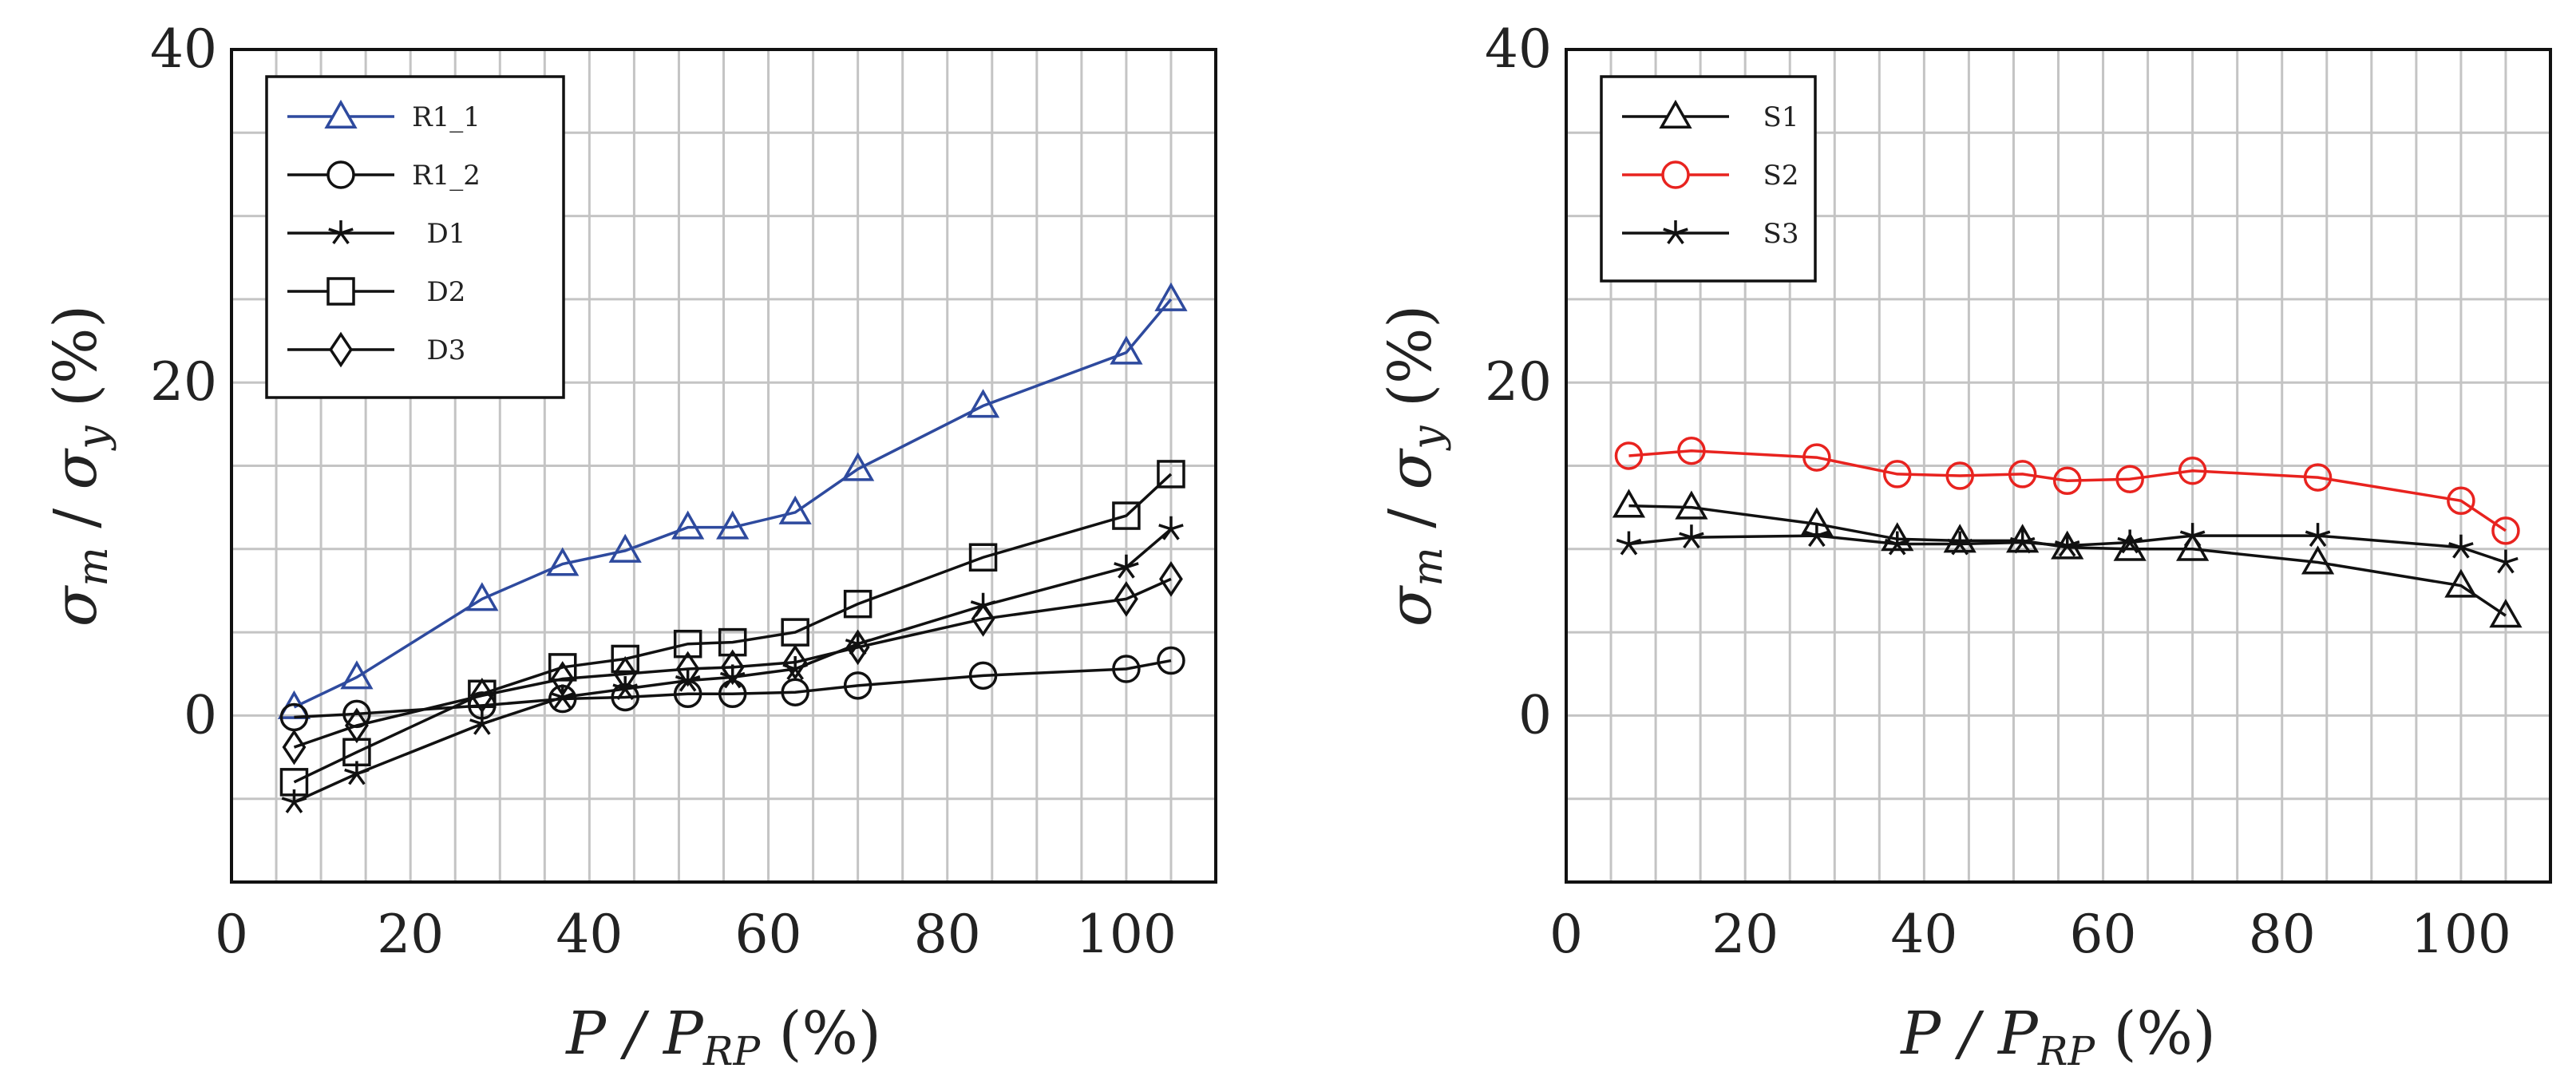 This screenshot has width=2576, height=1084. I want to click on legend-label: R1_2, so click(447, 176).